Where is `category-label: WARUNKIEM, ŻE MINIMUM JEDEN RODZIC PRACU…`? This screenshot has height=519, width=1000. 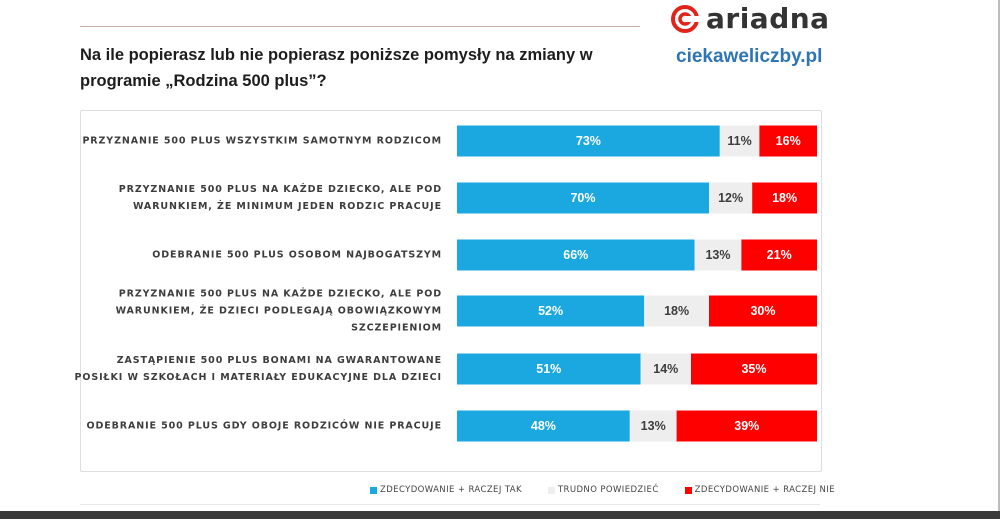
category-label: WARUNKIEM, ŻE MINIMUM JEDEN RODZIC PRACU… is located at coordinates (287, 206).